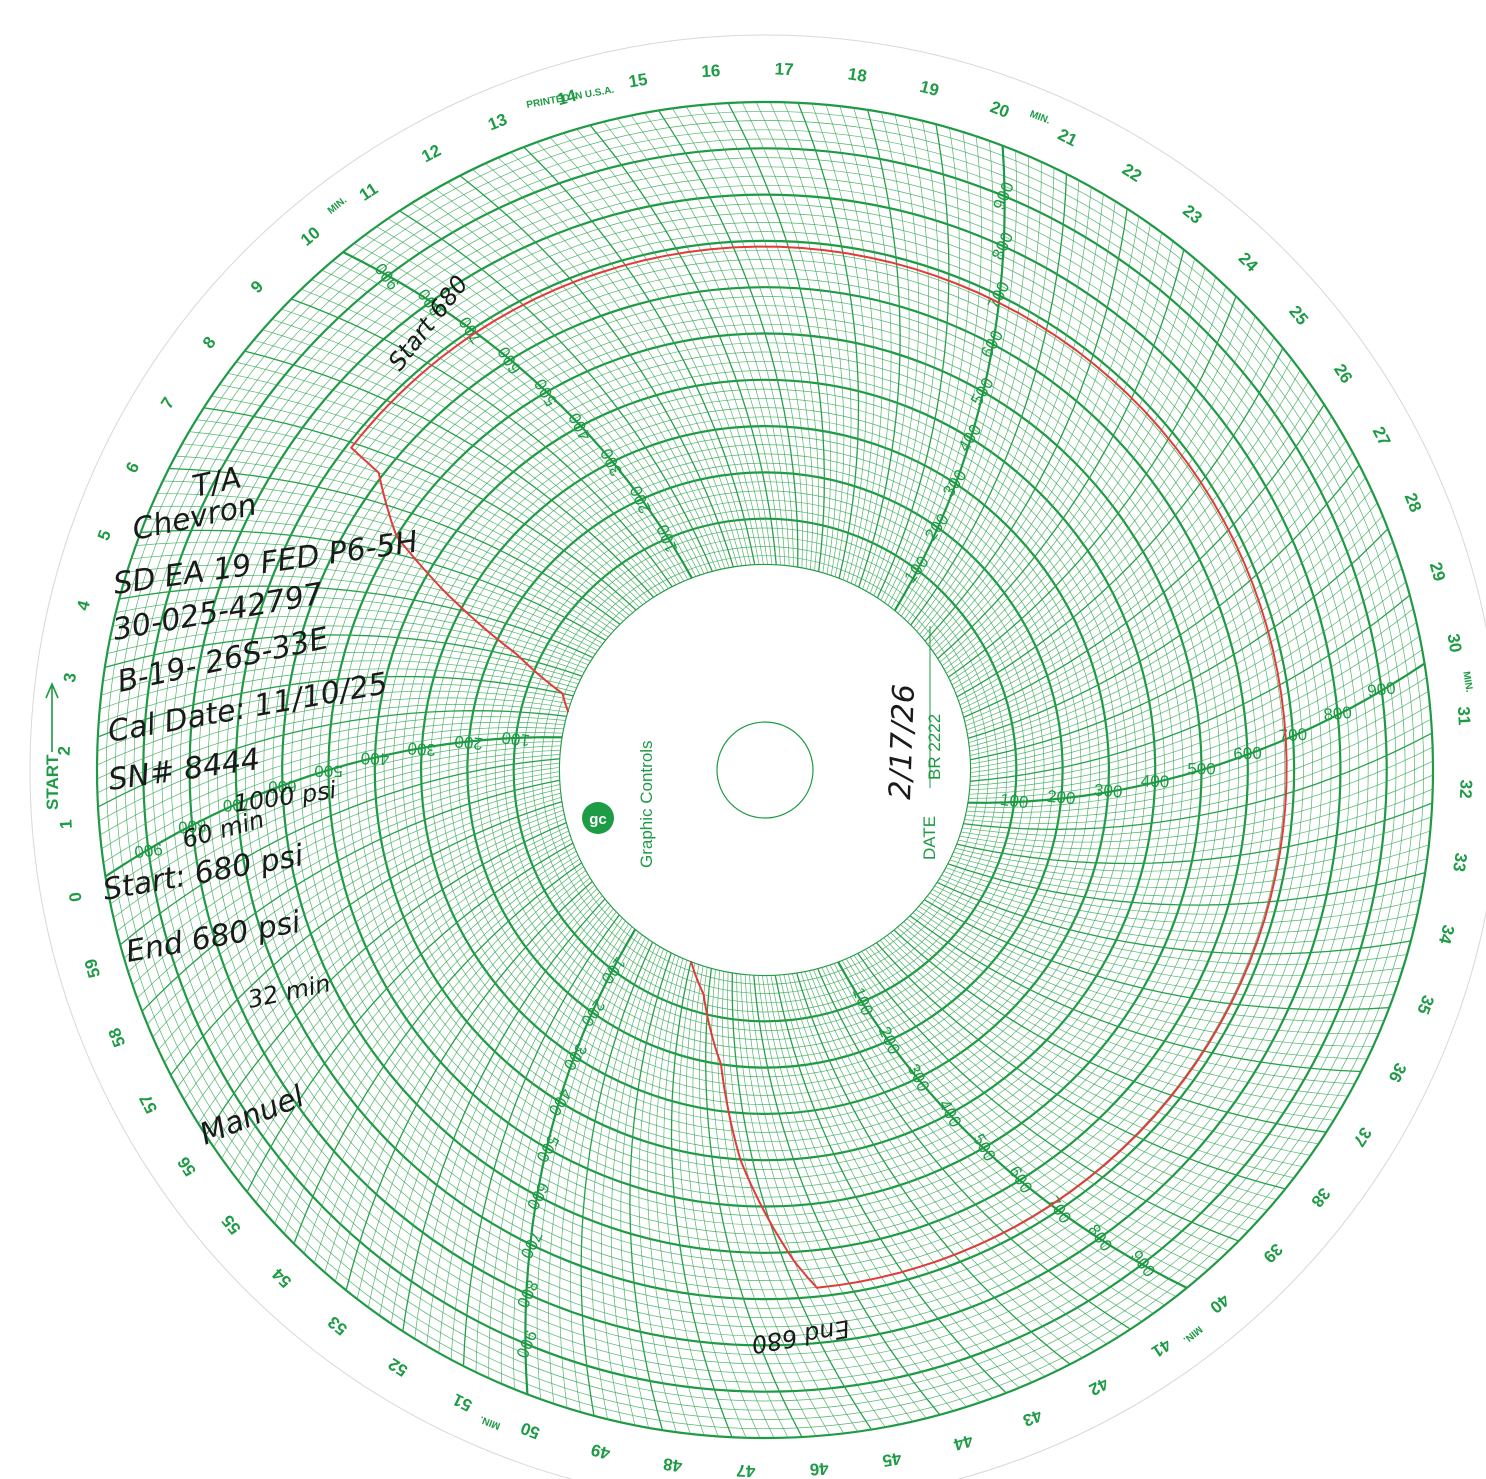 This screenshot has width=1486, height=1479. Describe the element at coordinates (598, 818) in the screenshot. I see `brand-logo: gc` at that location.